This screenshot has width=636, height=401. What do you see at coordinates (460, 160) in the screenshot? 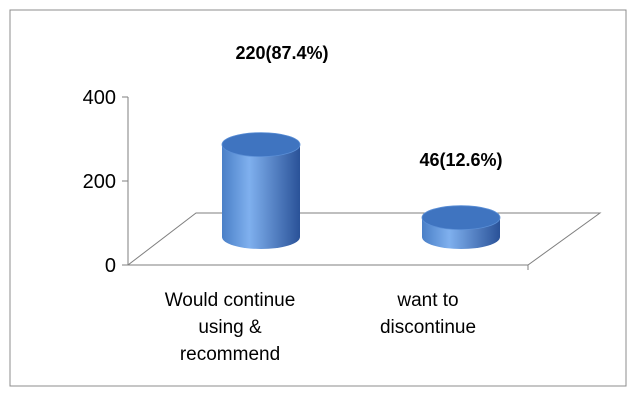
I see `data-label: 46(12.6%)` at bounding box center [460, 160].